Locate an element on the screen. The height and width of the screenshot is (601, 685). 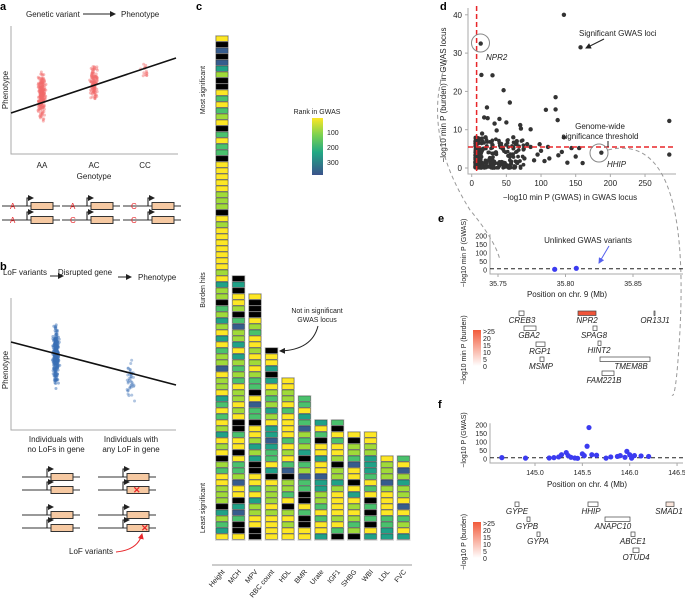
trait-label: Height is located at coordinates (217, 579).